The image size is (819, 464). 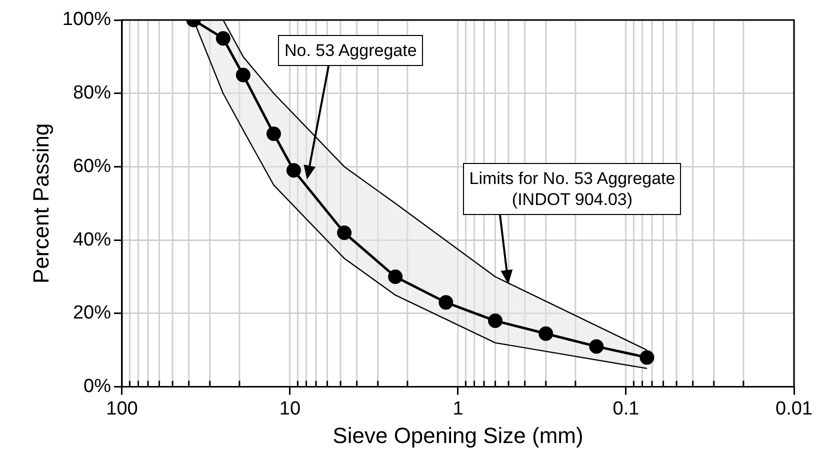 What do you see at coordinates (87, 19) in the screenshot?
I see `y-tick-label: 100%` at bounding box center [87, 19].